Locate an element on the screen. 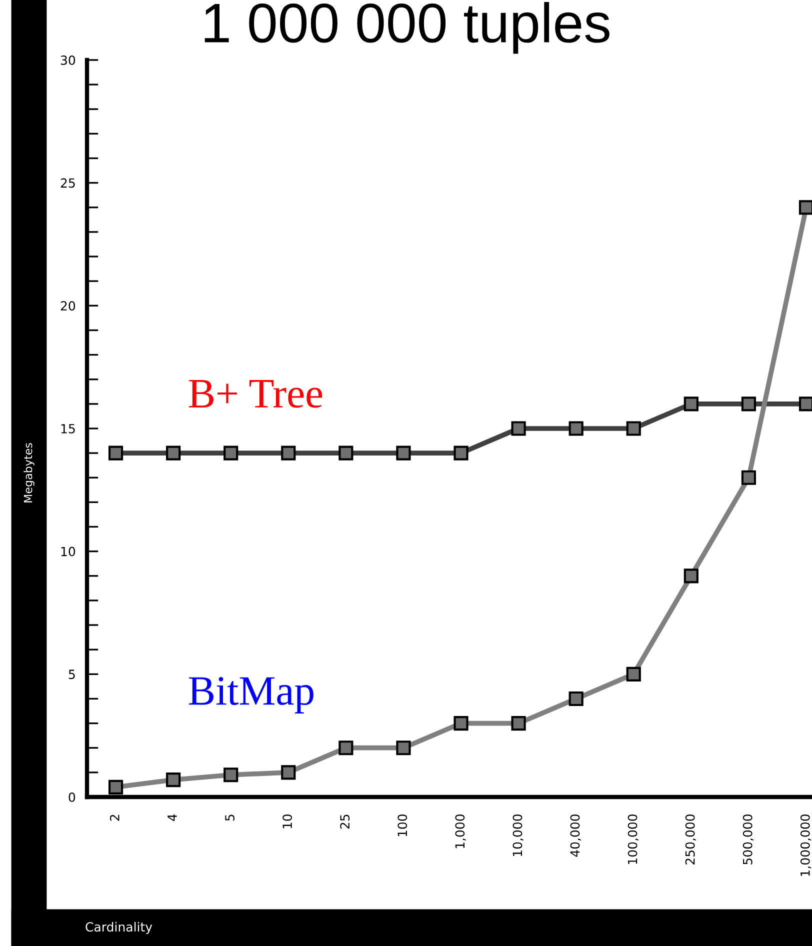 This screenshot has width=812, height=946. x-tick-label: 1,000 is located at coordinates (460, 831).